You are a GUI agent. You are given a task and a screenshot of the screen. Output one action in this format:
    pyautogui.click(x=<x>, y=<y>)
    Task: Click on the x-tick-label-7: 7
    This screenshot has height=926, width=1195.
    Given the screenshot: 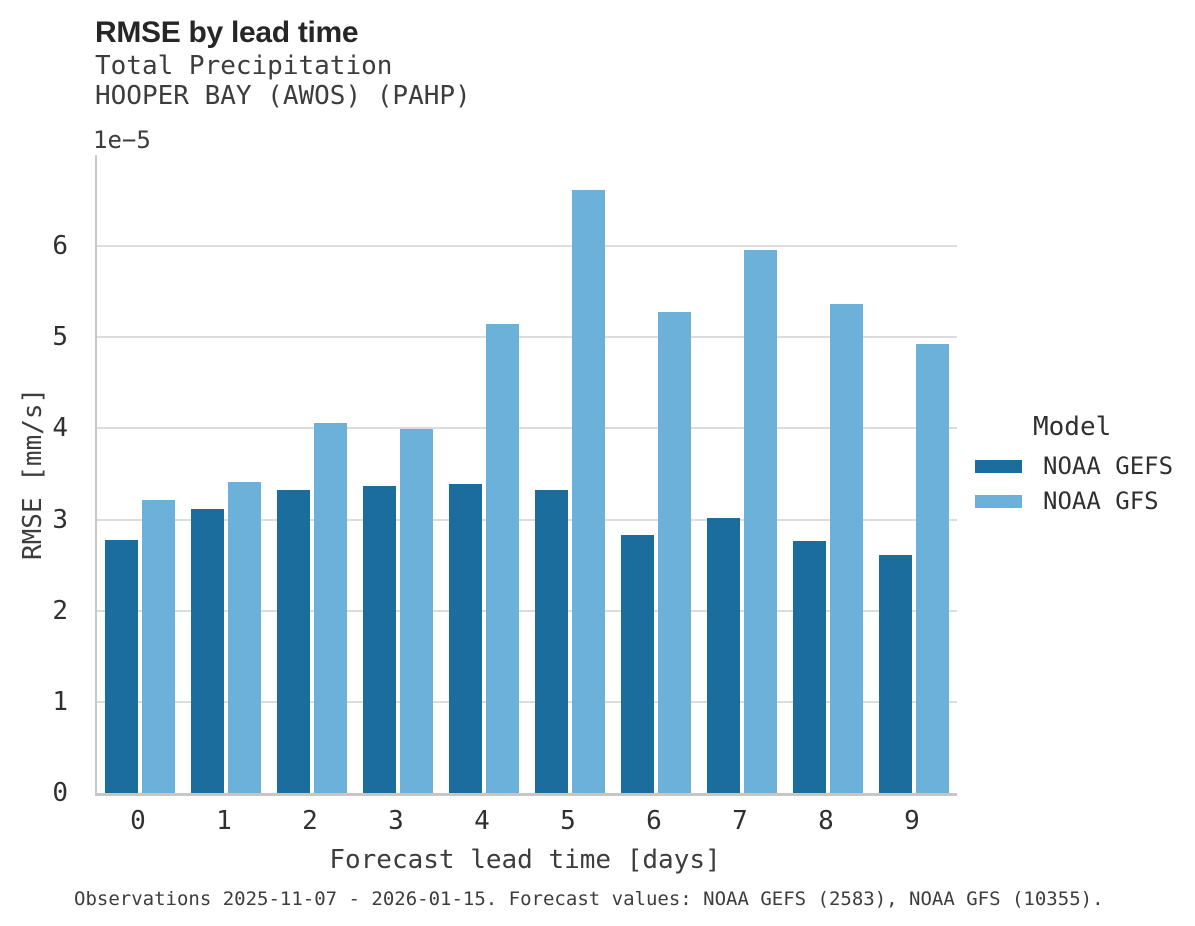 What is the action you would take?
    pyautogui.click(x=740, y=821)
    